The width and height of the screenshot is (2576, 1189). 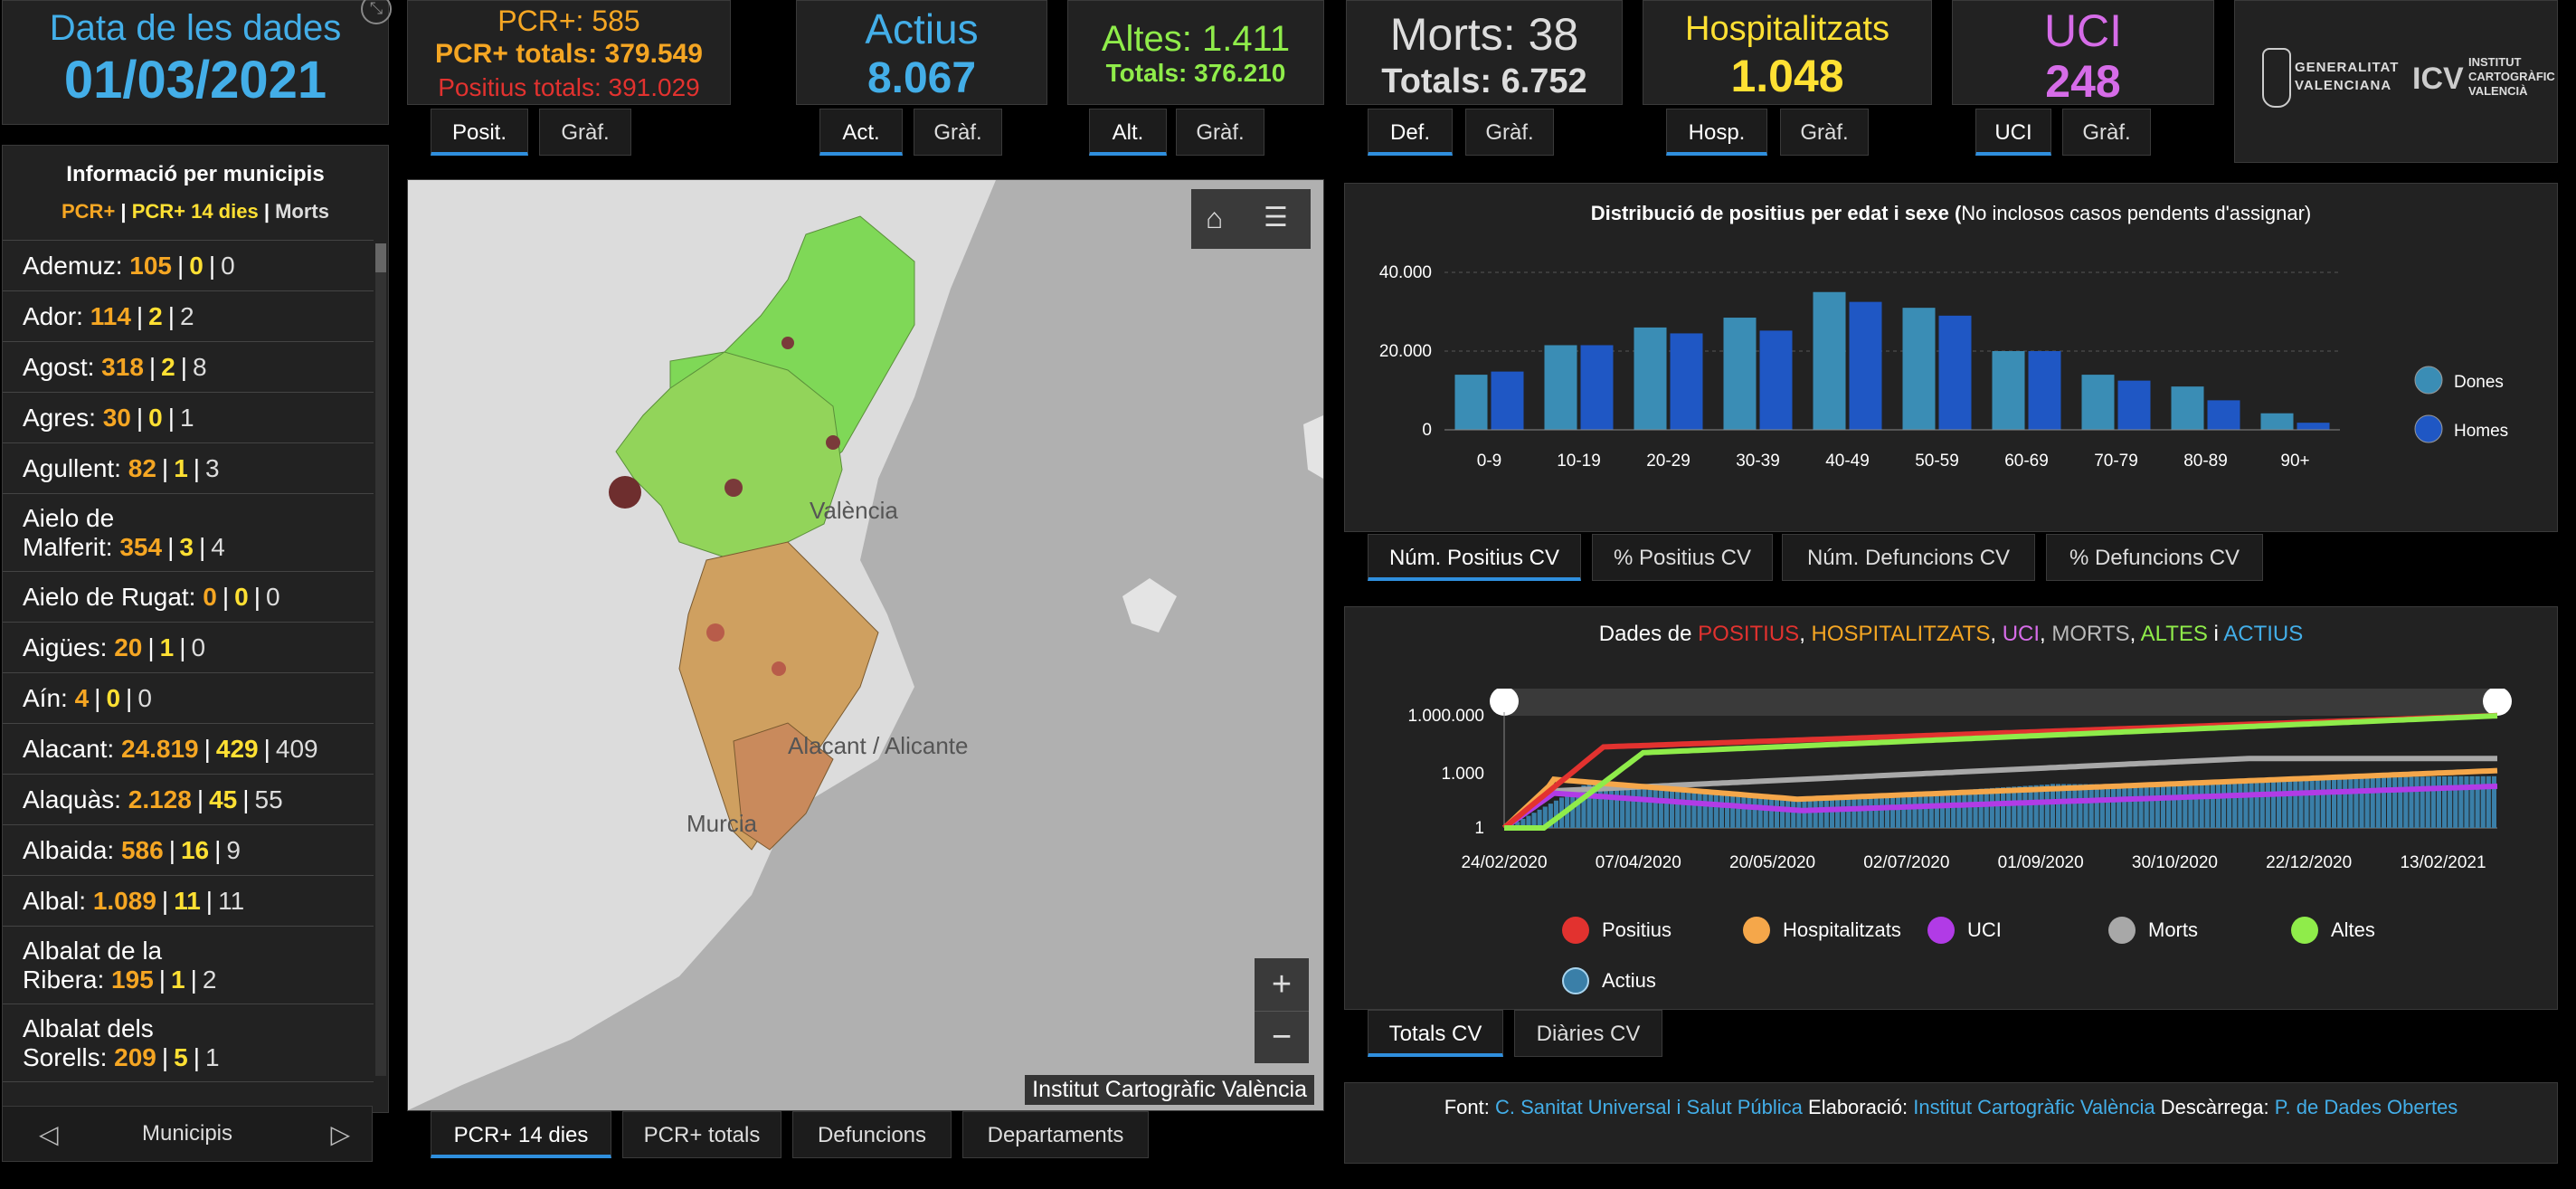 I want to click on municipi-row: Albalat dels Sorells: 209 | 5 | 1, so click(x=188, y=1043).